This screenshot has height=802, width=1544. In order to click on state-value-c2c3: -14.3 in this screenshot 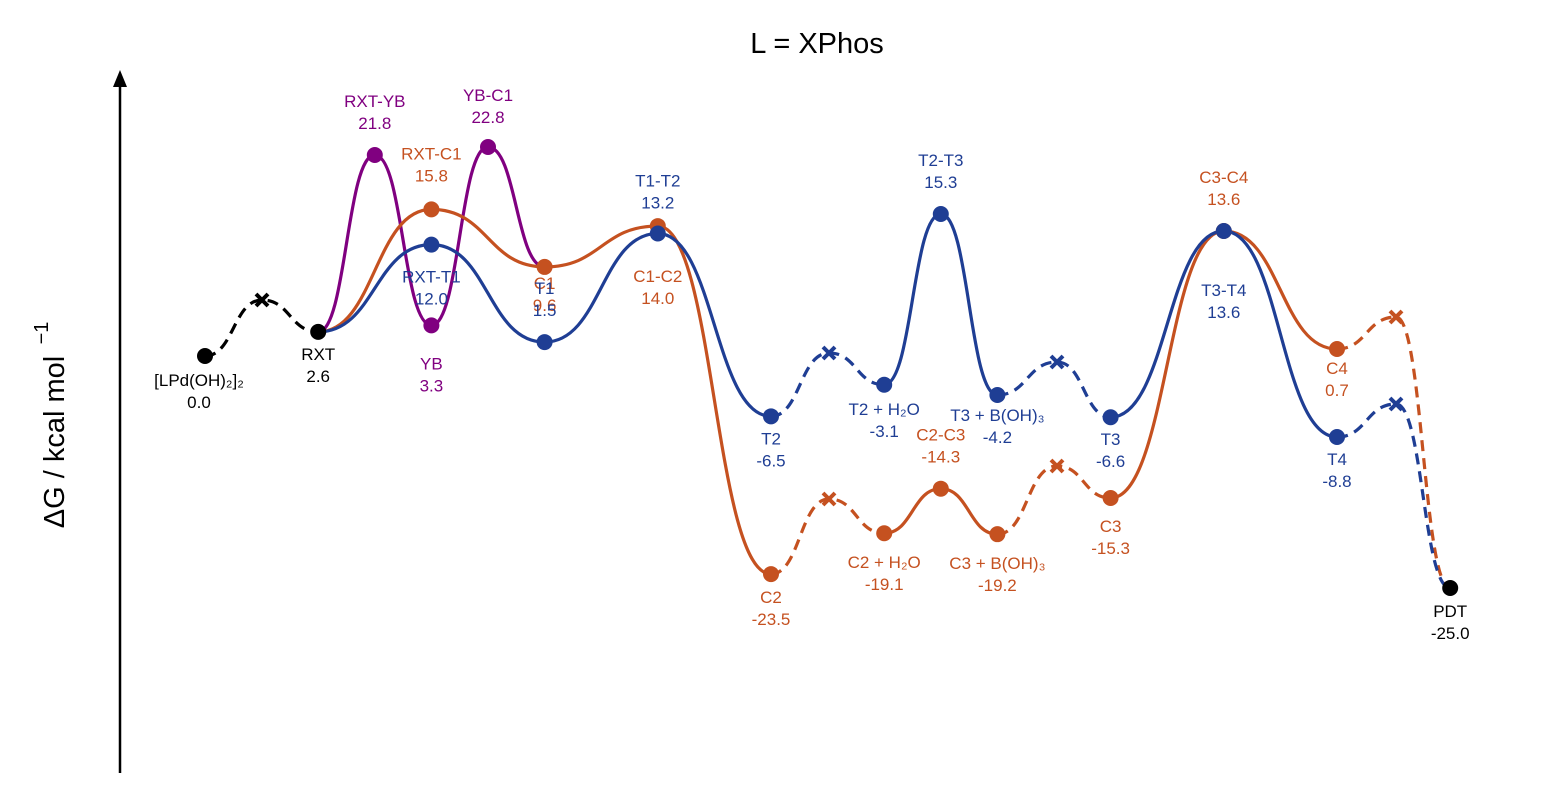, I will do `click(940, 457)`.